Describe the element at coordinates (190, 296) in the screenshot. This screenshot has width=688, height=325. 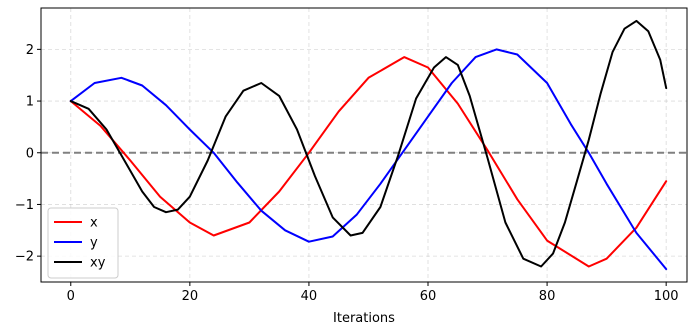
I see `x-tick-label: 20` at that location.